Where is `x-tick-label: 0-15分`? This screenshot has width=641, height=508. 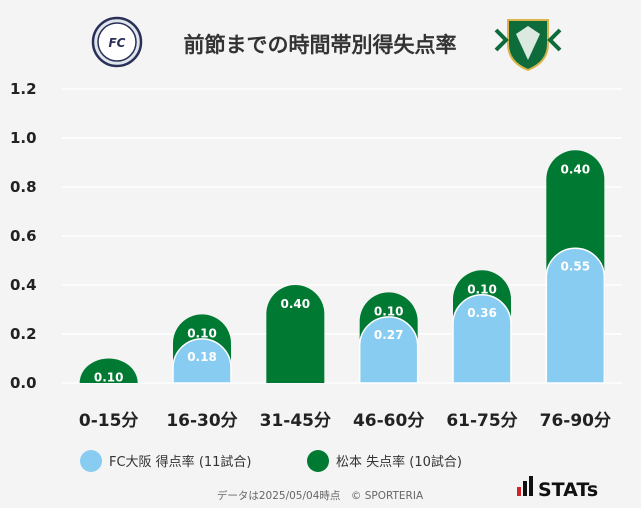
x-tick-label: 0-15分 is located at coordinates (109, 421).